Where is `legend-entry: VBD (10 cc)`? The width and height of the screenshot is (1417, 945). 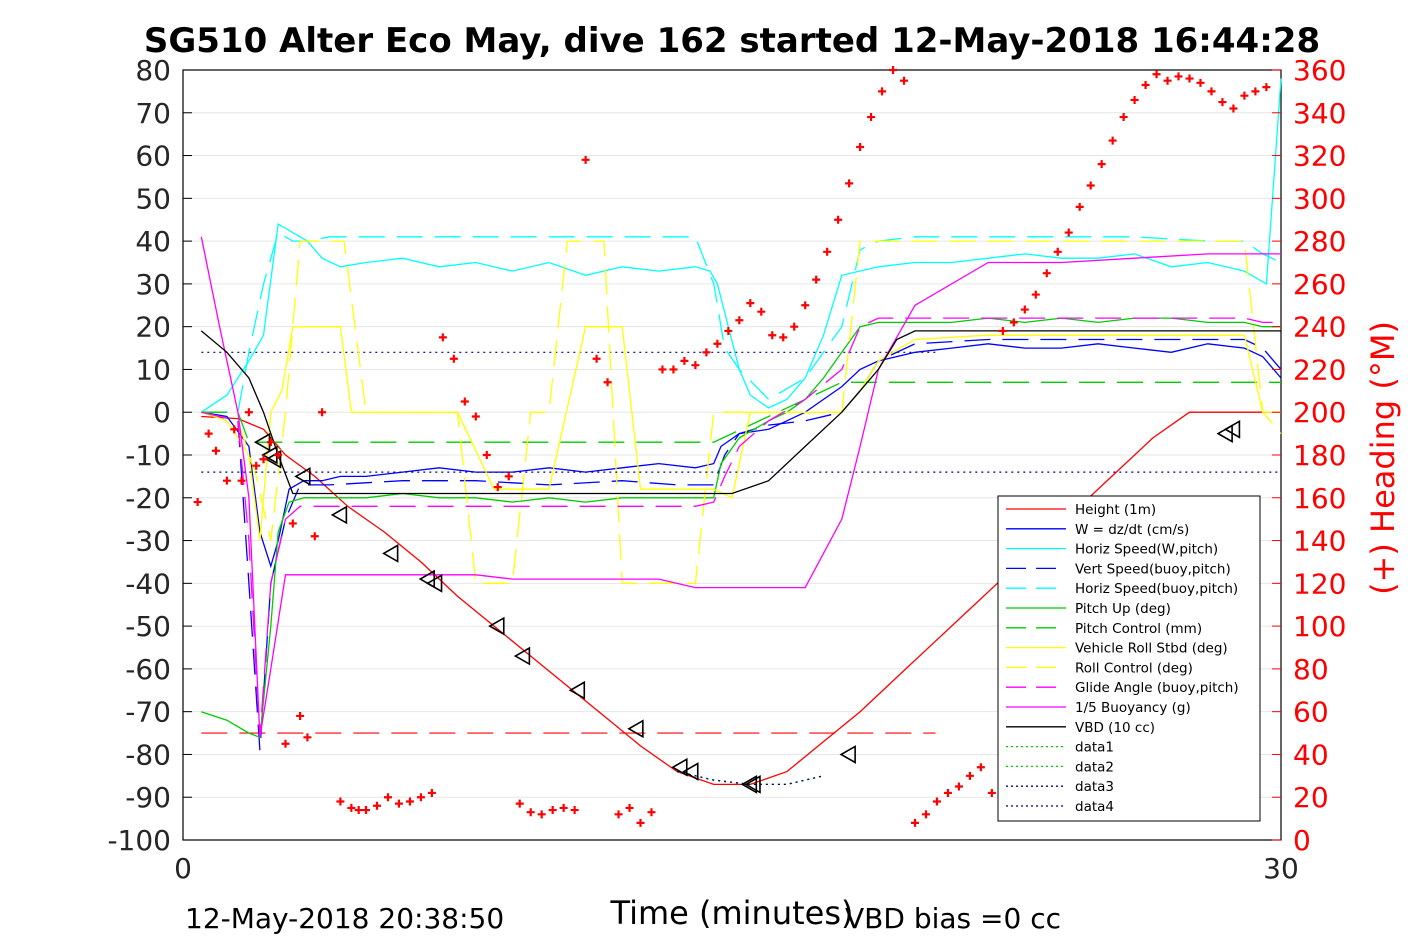 legend-entry: VBD (10 cc) is located at coordinates (1115, 728).